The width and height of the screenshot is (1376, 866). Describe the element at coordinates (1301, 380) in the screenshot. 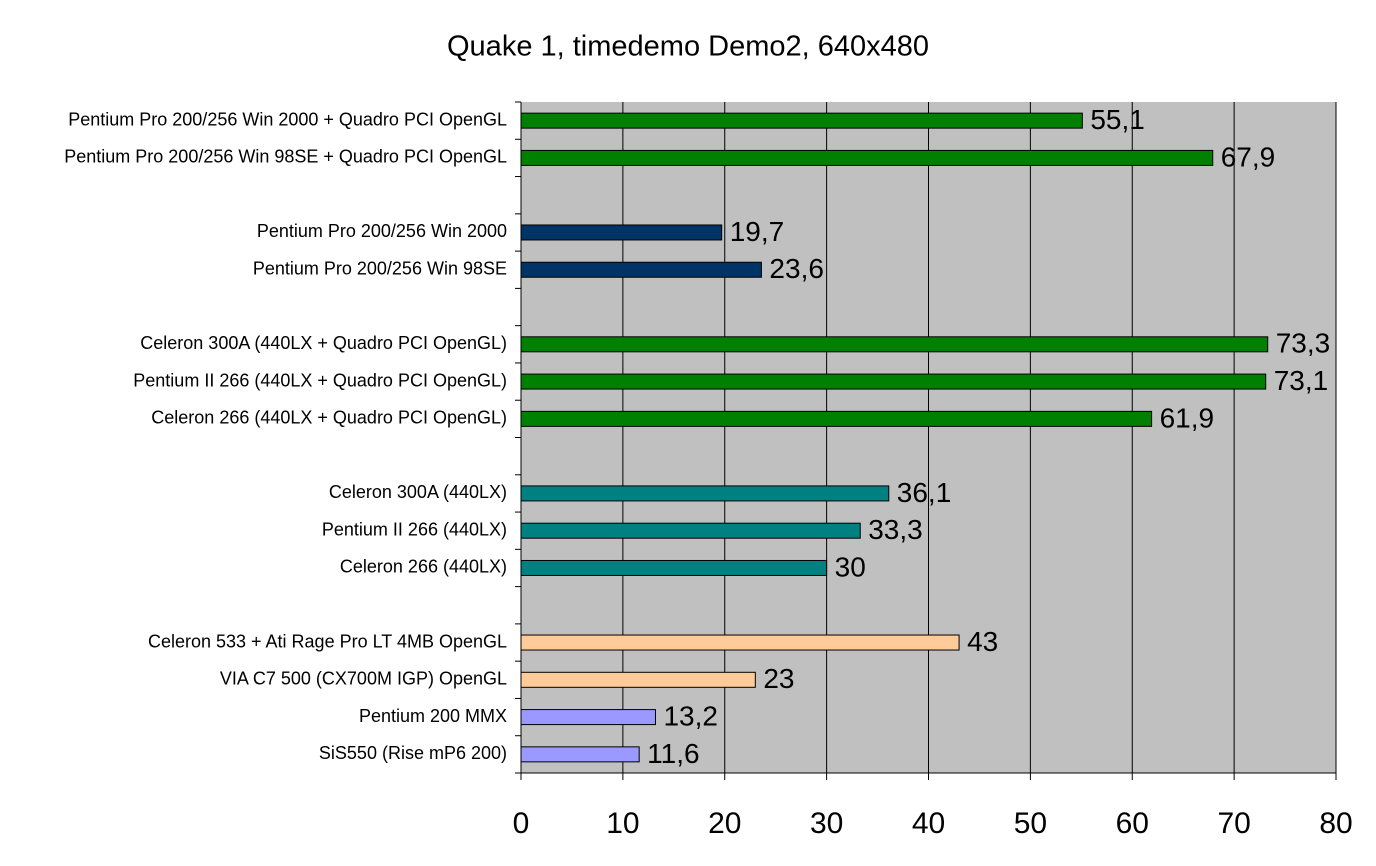

I see `value-label: 73,1` at that location.